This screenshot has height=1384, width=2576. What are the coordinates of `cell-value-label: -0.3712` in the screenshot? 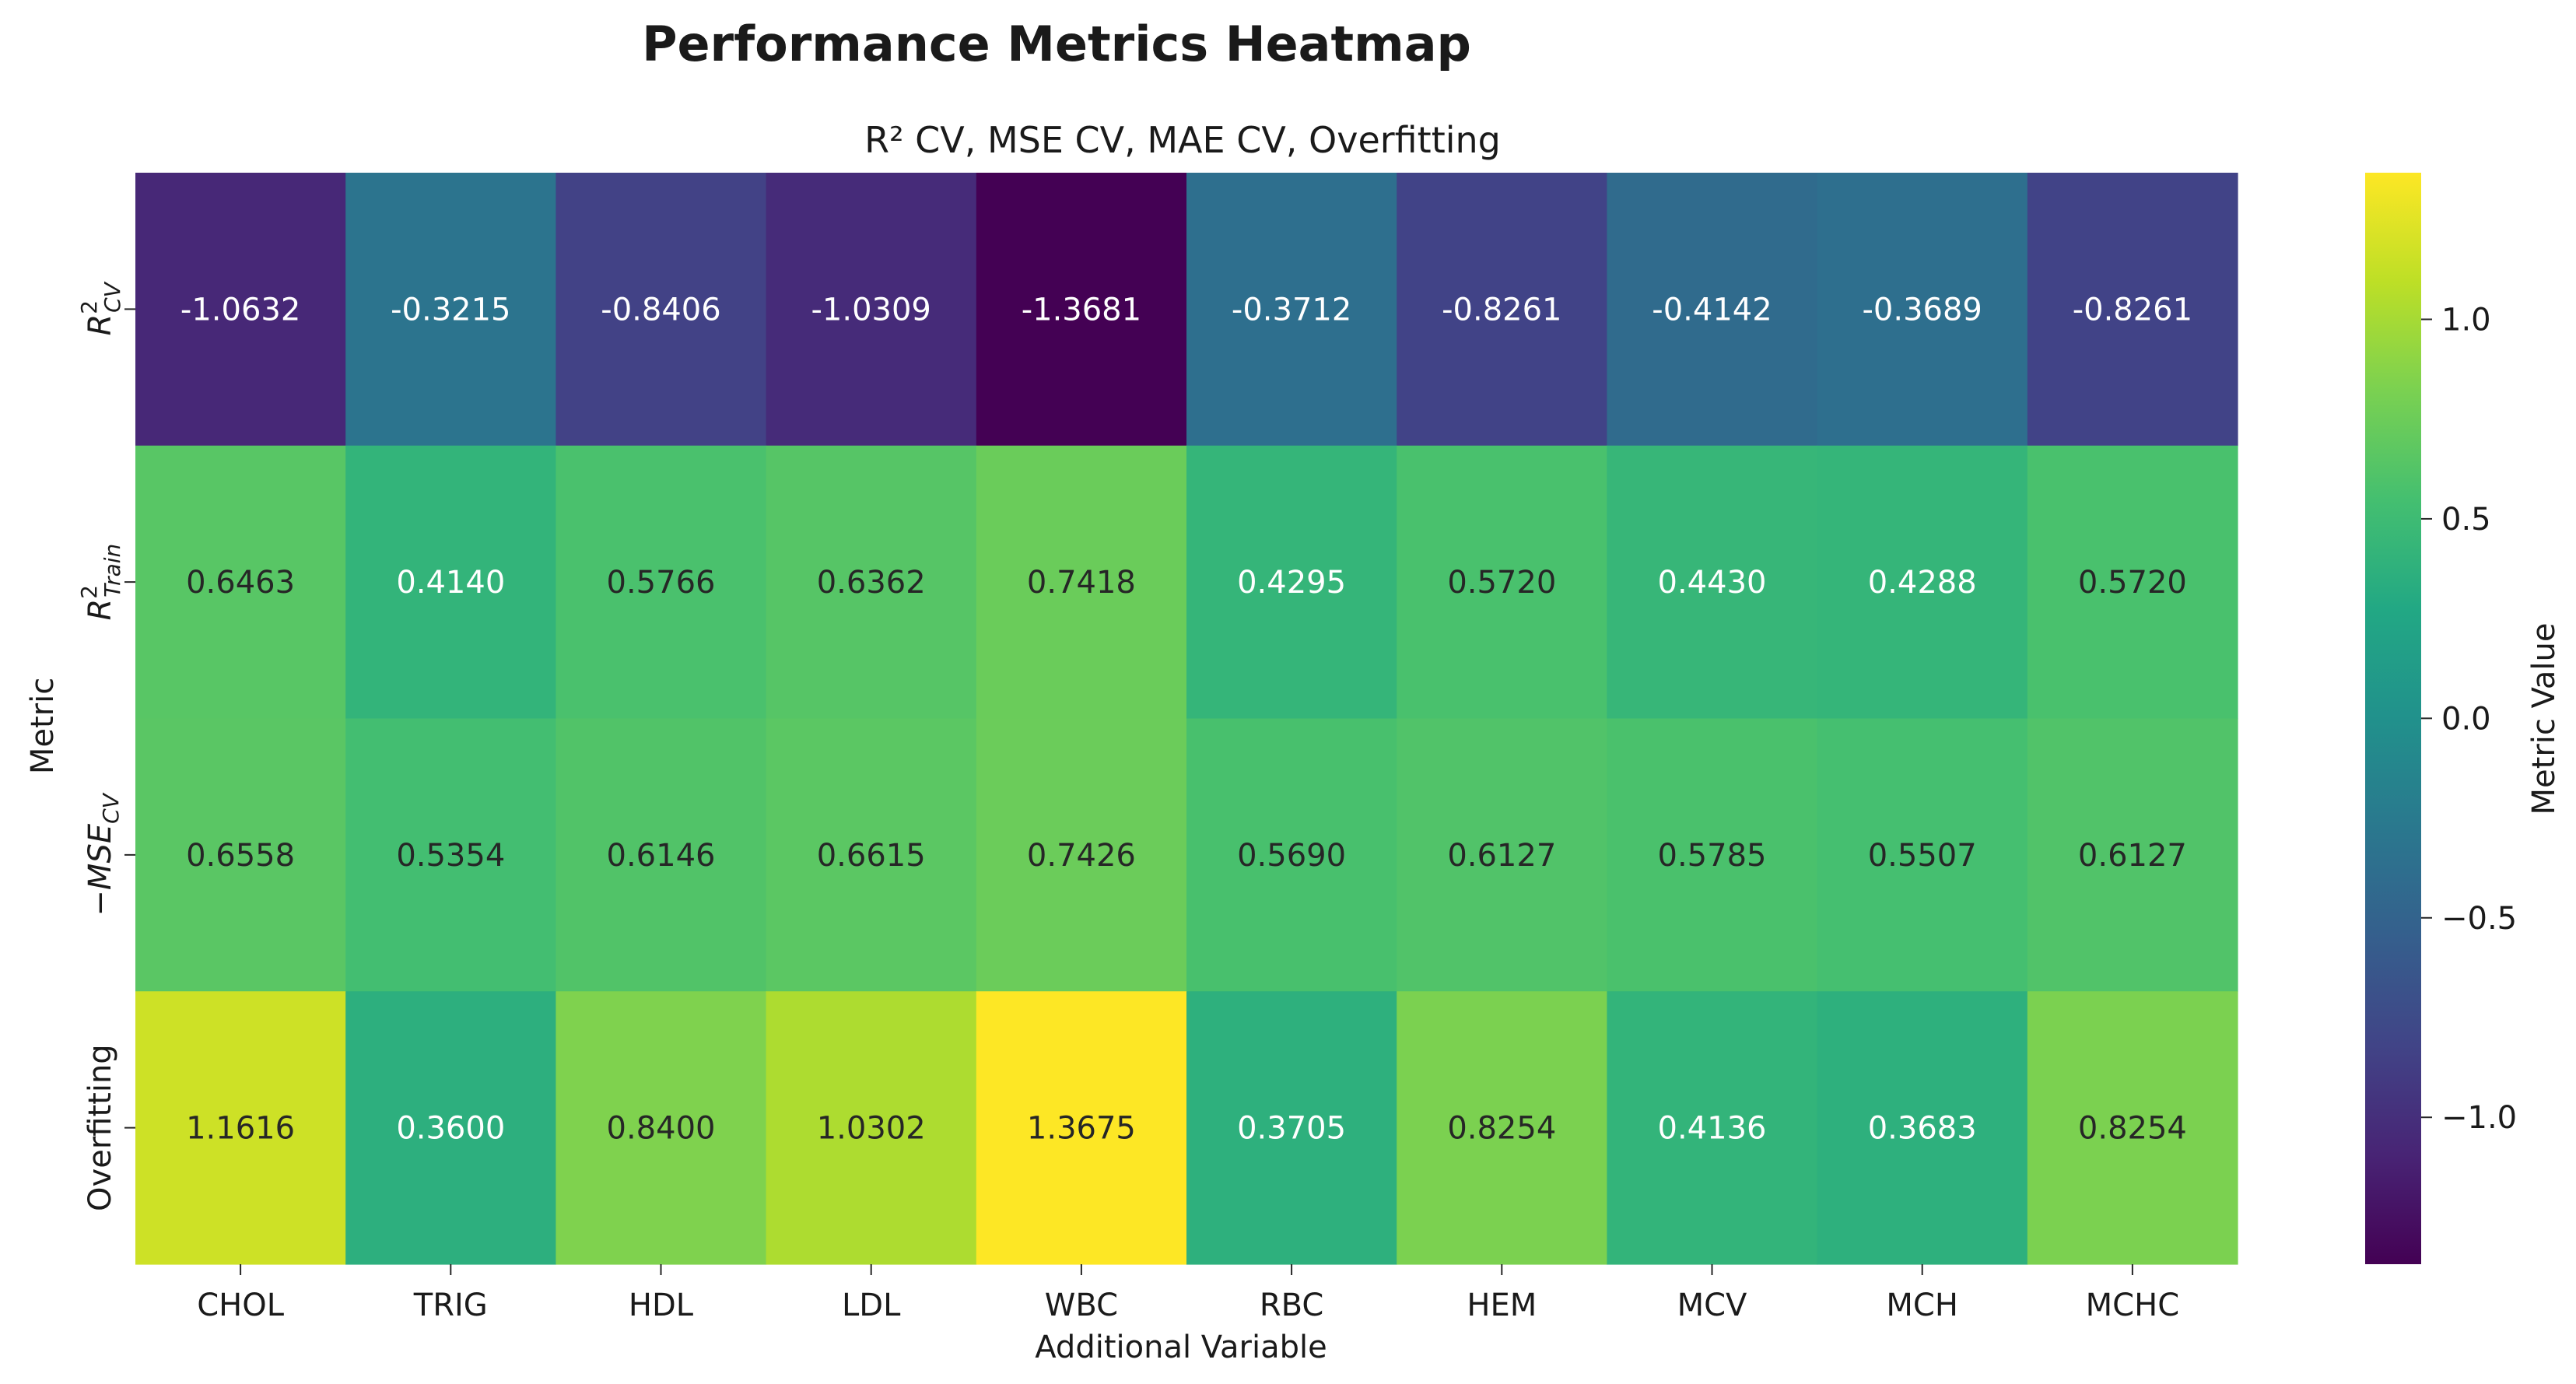 It's located at (1291, 310).